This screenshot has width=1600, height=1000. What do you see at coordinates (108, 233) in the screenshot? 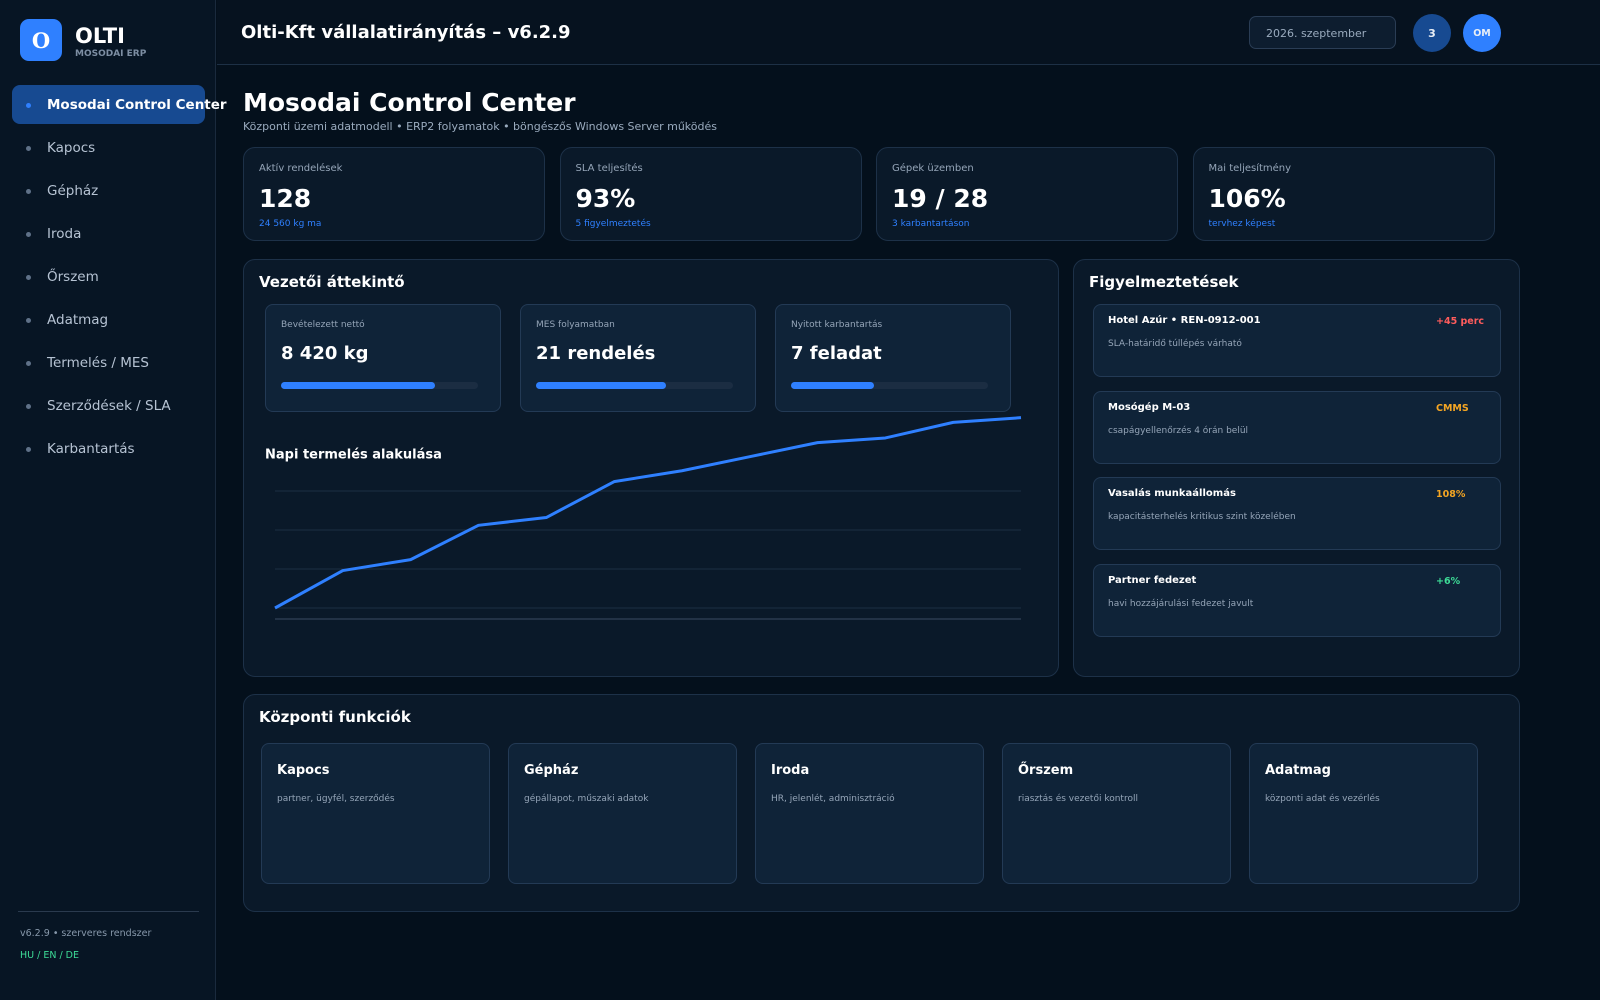
I see `nav-item: Iroda` at bounding box center [108, 233].